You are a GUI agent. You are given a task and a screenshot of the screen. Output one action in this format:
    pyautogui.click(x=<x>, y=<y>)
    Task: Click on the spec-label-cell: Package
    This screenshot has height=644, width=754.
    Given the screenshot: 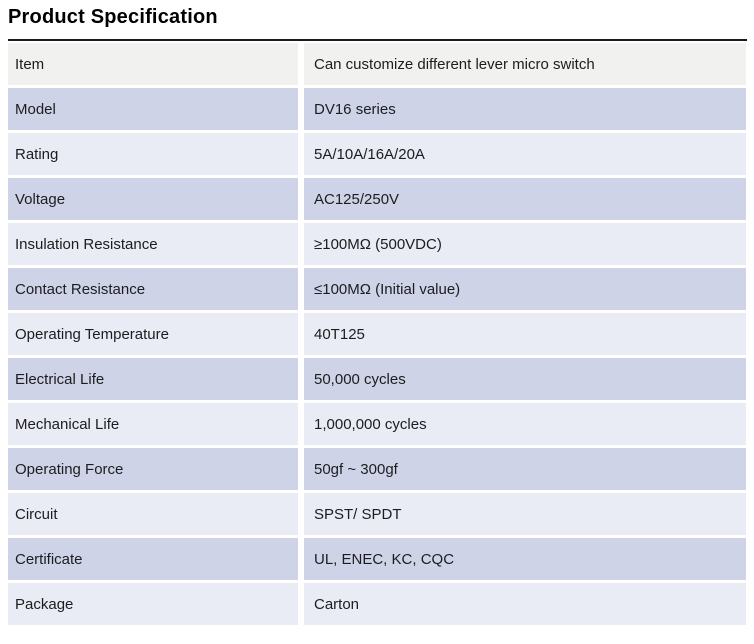 What is the action you would take?
    pyautogui.click(x=153, y=604)
    